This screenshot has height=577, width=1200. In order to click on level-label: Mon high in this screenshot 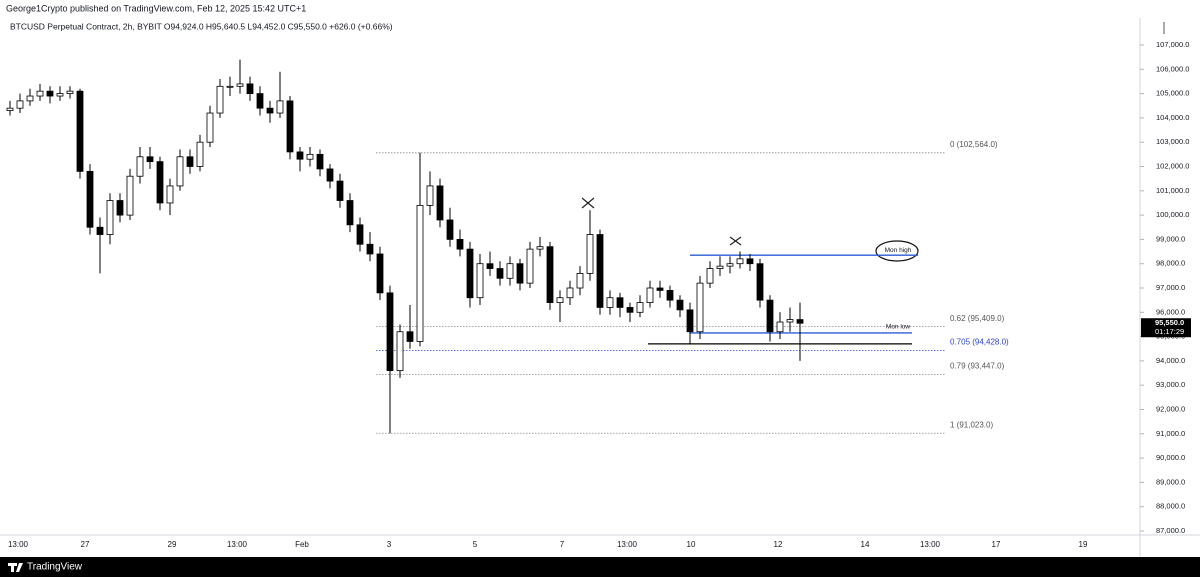, I will do `click(898, 250)`.